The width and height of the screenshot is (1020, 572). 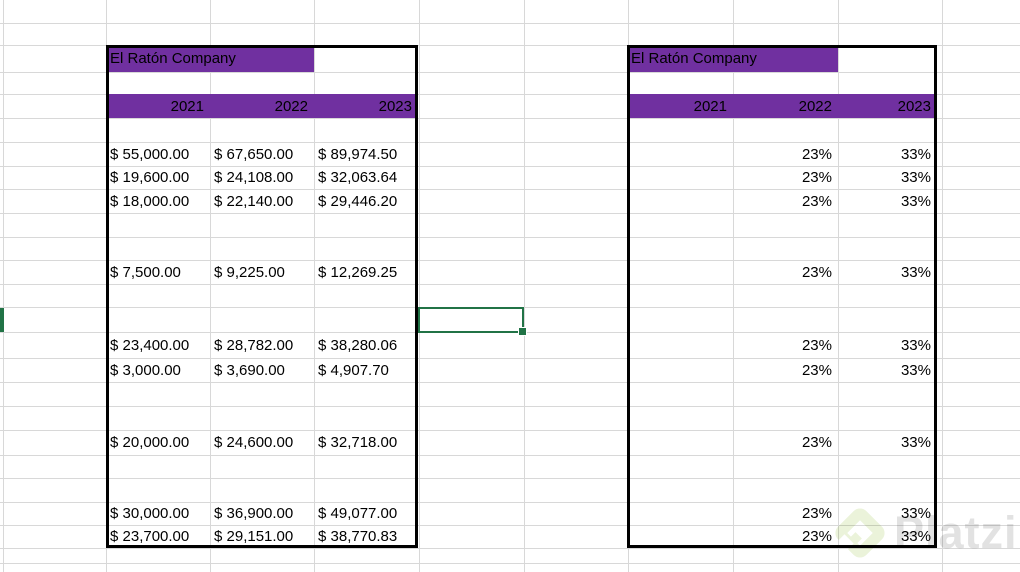 I want to click on spreadsheet-cell: $ 24,108.00, so click(x=254, y=177).